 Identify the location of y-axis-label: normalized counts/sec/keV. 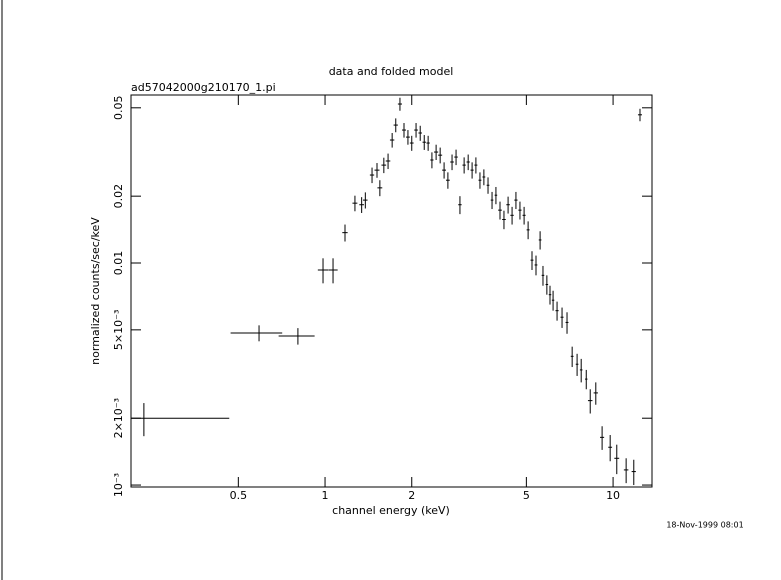
(95, 291).